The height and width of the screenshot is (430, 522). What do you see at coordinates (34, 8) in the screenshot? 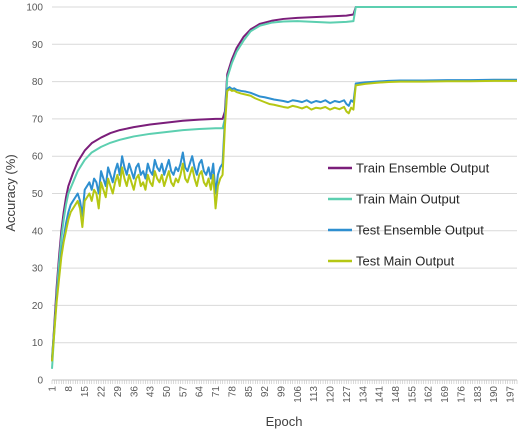
I see `y-tick-label: 100` at bounding box center [34, 8].